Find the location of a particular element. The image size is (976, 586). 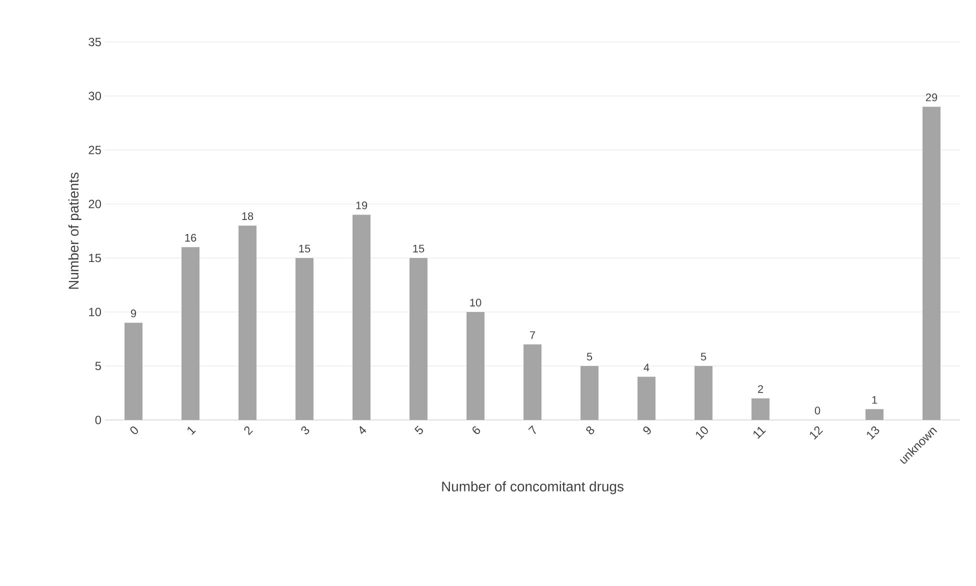

y-tick-label: 10 is located at coordinates (95, 312).